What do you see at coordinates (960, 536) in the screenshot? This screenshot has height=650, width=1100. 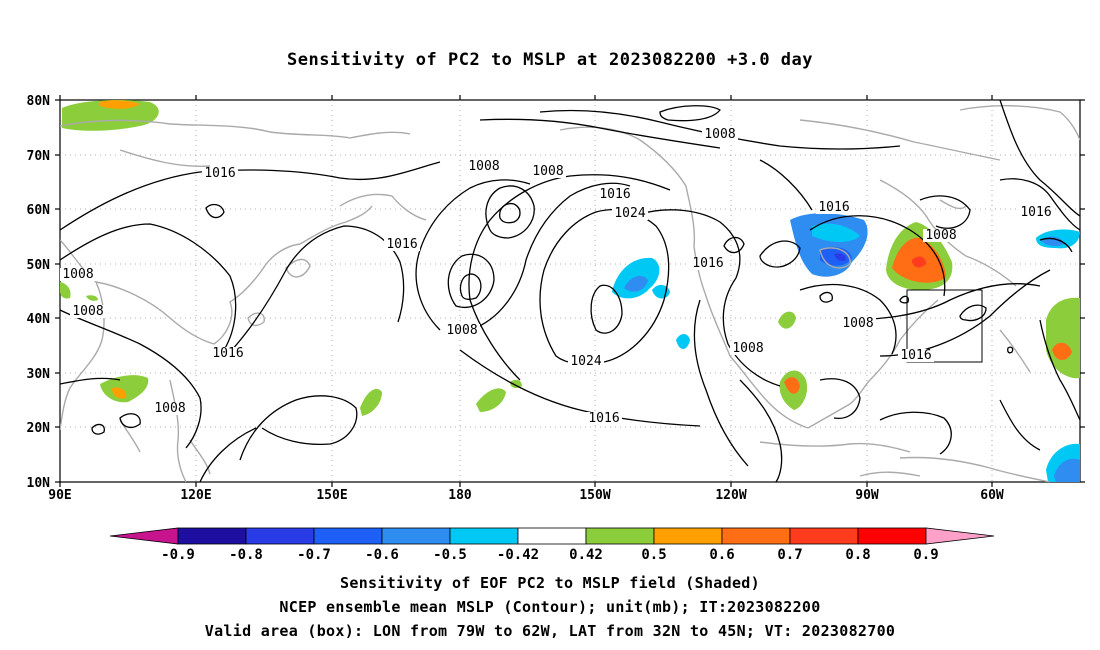 I see `colorbar-high-arrow` at bounding box center [960, 536].